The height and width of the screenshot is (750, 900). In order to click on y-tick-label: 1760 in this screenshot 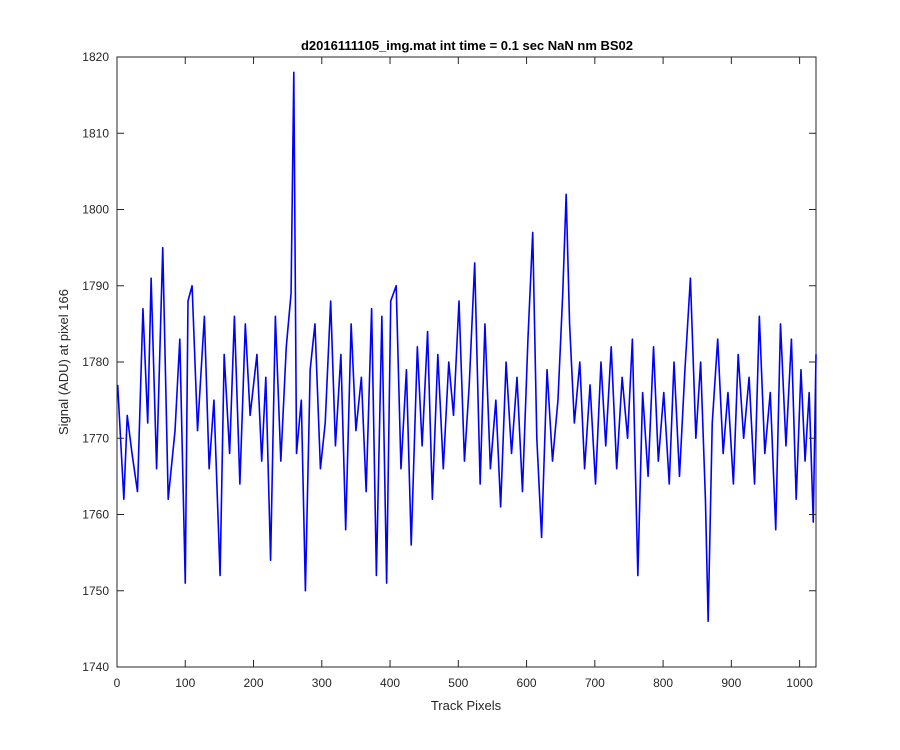, I will do `click(95, 515)`.